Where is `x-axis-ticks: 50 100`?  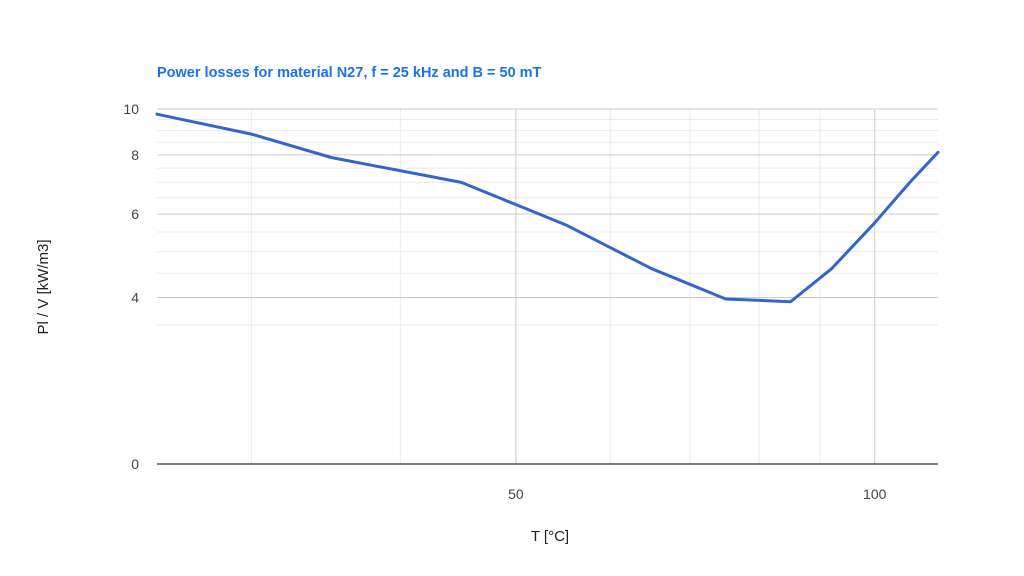
x-axis-ticks: 50 100 is located at coordinates (697, 494).